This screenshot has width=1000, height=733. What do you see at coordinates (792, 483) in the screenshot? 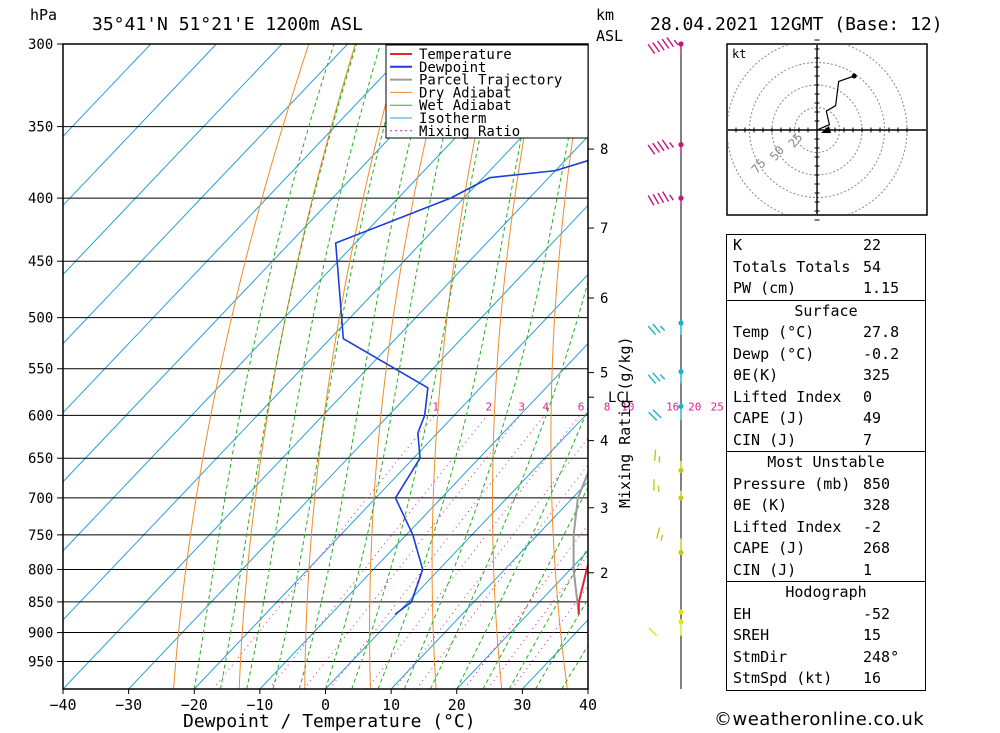
I see `label-mu-pressure: Pressure (mb)` at bounding box center [792, 483].